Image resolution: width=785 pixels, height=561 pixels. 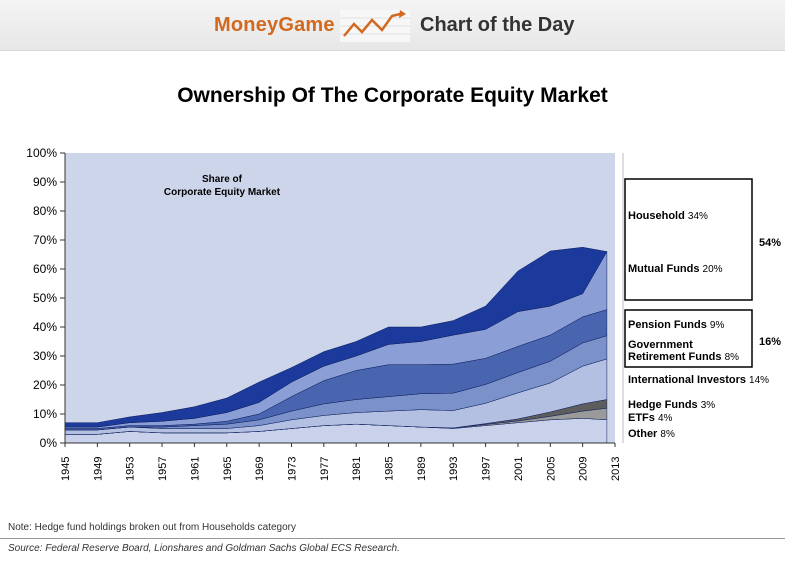 What do you see at coordinates (584, 469) in the screenshot?
I see `x-tick-label: 2009` at bounding box center [584, 469].